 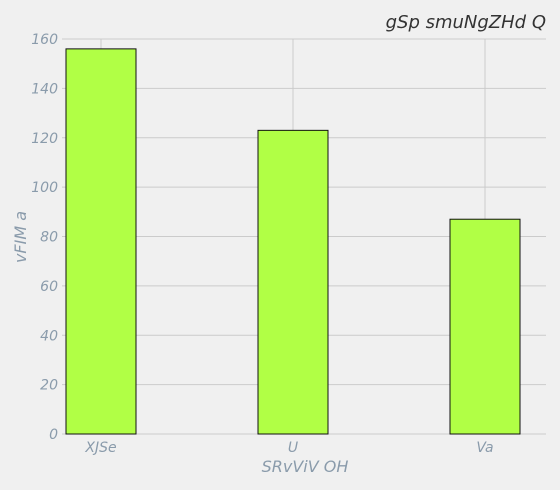 I want to click on bar-u, so click(x=293, y=282).